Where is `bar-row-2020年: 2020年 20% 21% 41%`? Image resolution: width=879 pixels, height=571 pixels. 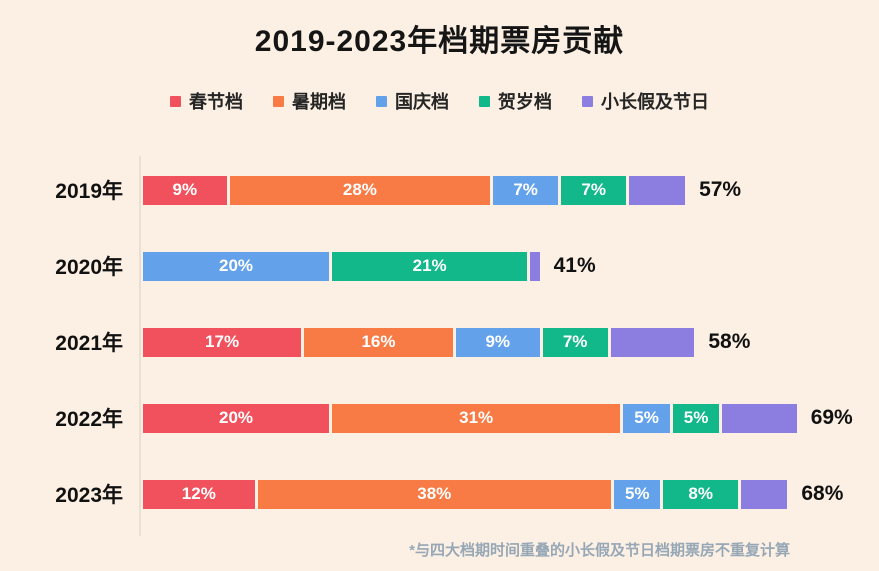 bar-row-2020年: 2020年 20% 21% 41% is located at coordinates (439, 266).